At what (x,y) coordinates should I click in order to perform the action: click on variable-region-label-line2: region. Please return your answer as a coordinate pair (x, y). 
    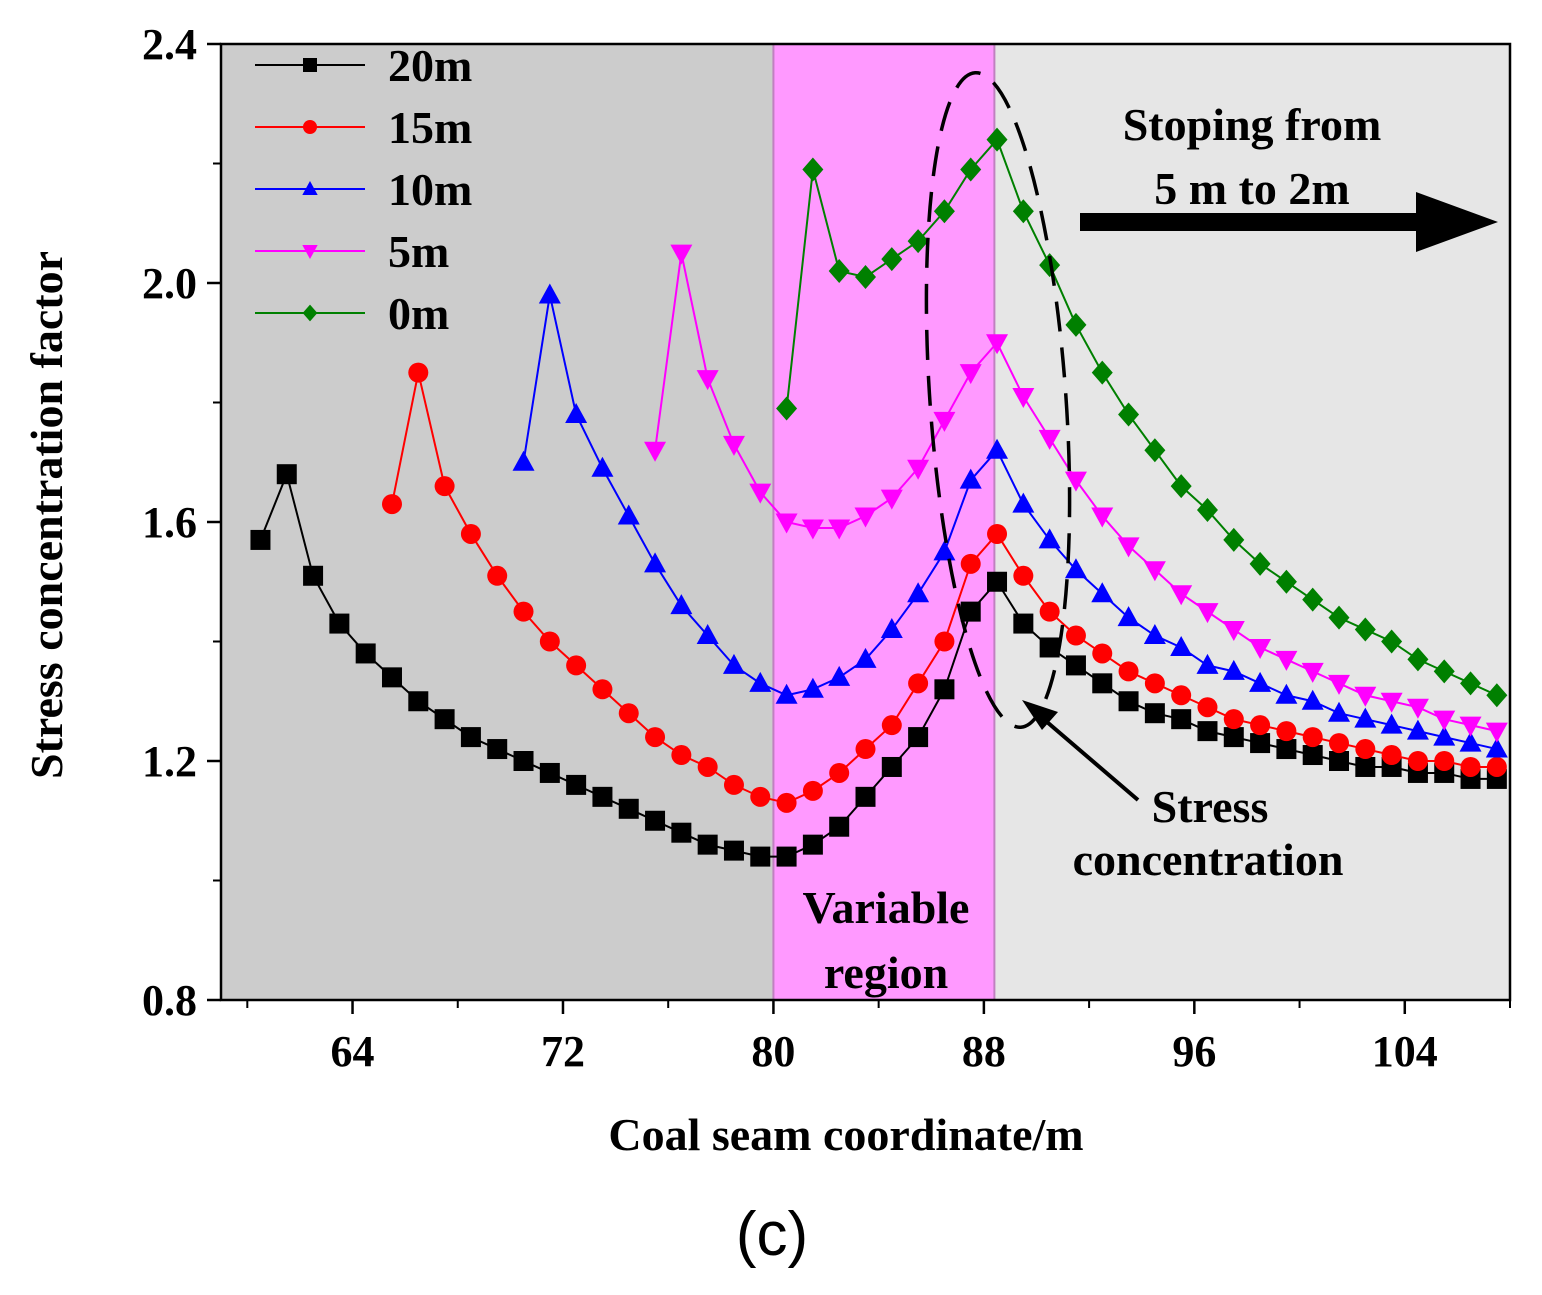
    Looking at the image, I should click on (886, 972).